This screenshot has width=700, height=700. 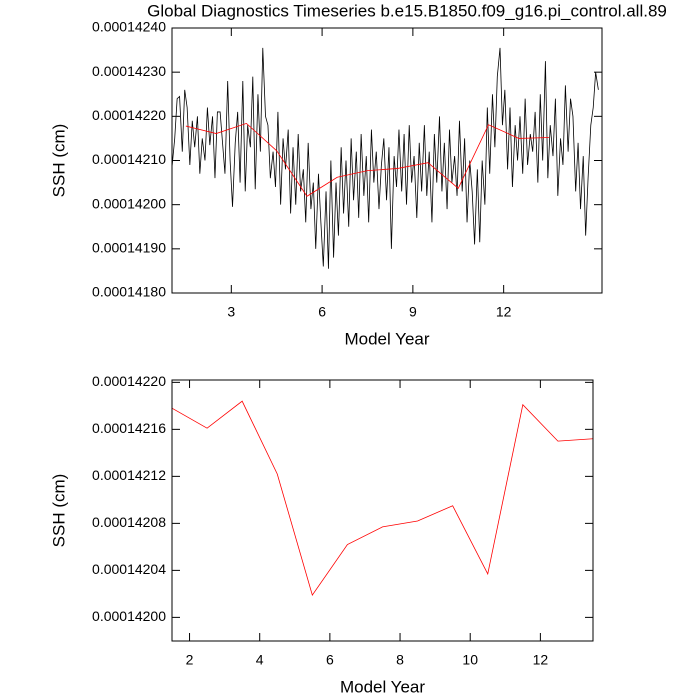 I want to click on x-tick-label: 8, so click(x=400, y=660).